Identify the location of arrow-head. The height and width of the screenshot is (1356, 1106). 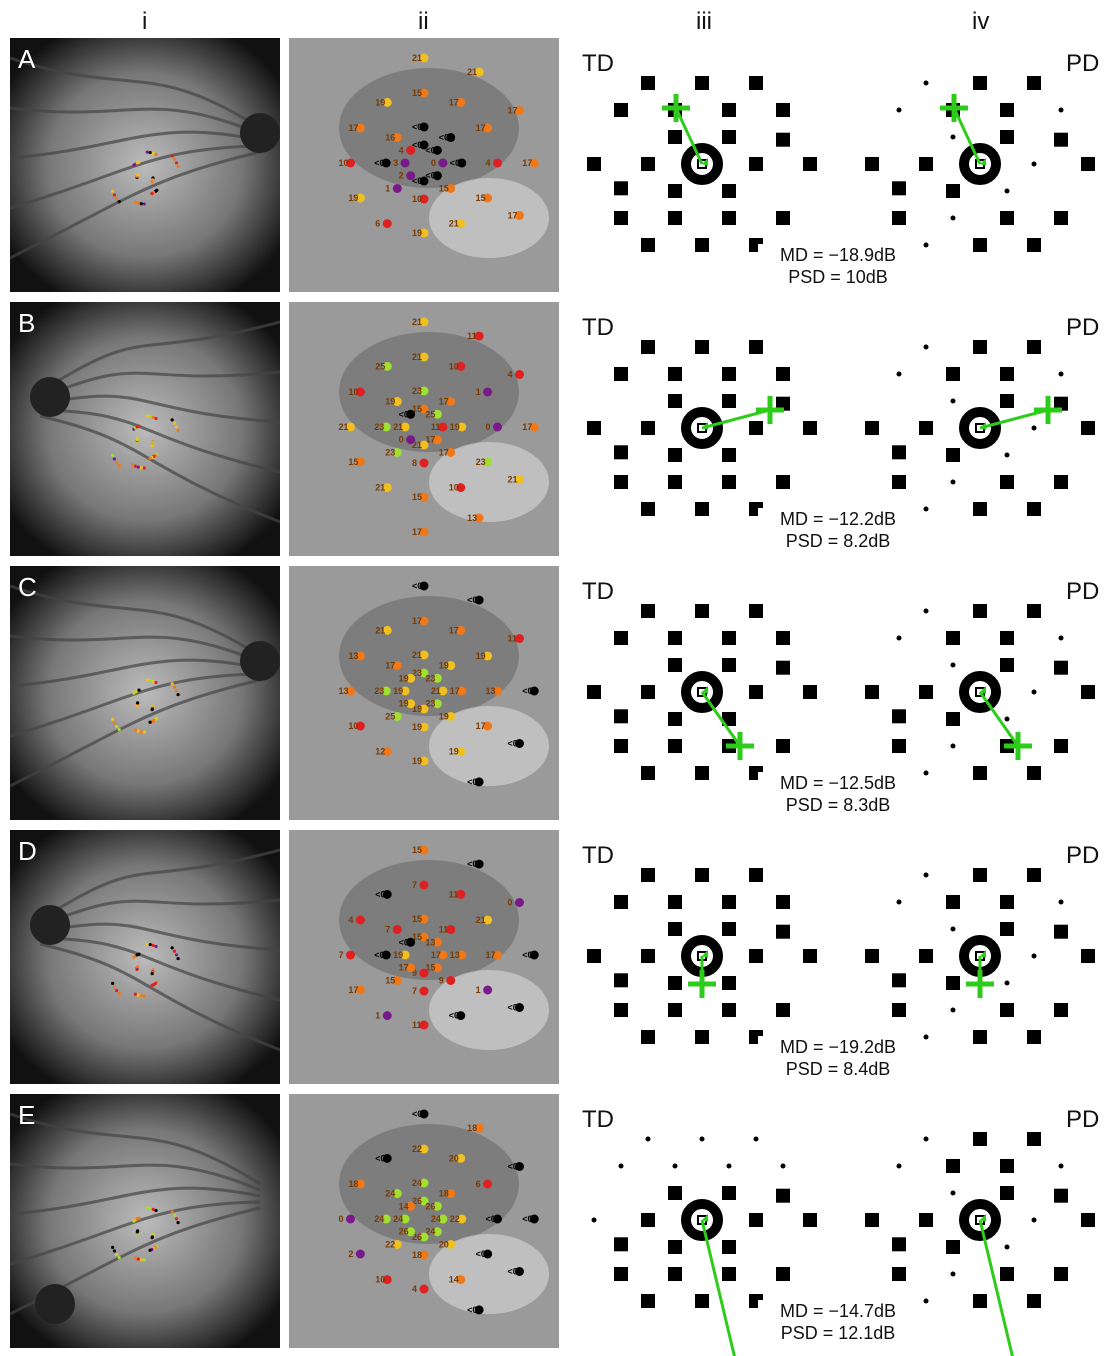
(705, 162).